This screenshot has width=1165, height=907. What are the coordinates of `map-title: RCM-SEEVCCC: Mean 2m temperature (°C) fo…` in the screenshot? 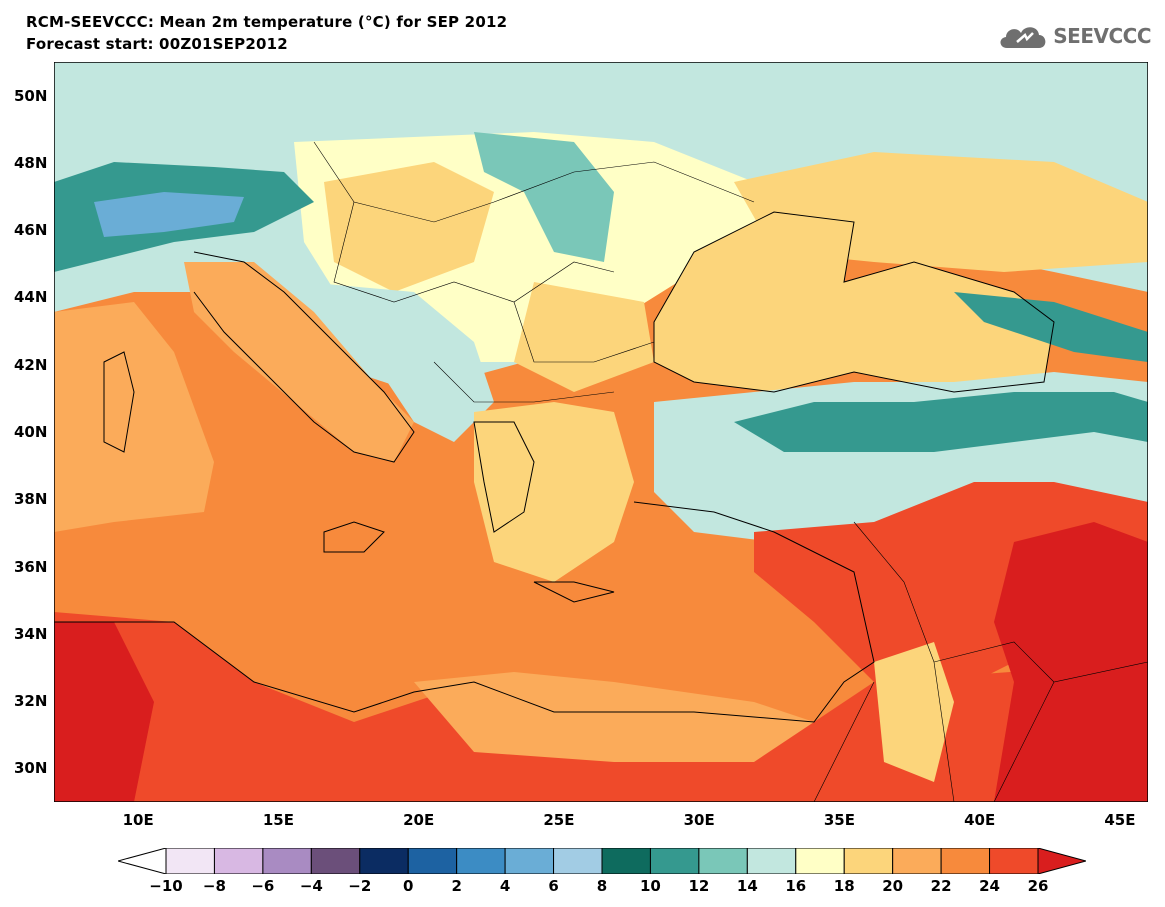 It's located at (267, 22).